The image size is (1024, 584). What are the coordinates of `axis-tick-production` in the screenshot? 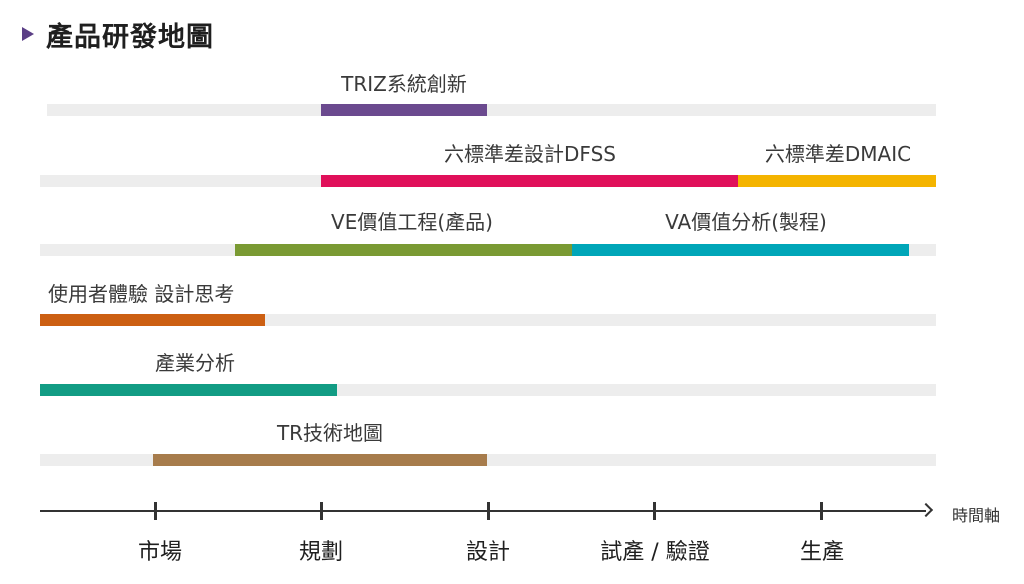 It's located at (821, 511).